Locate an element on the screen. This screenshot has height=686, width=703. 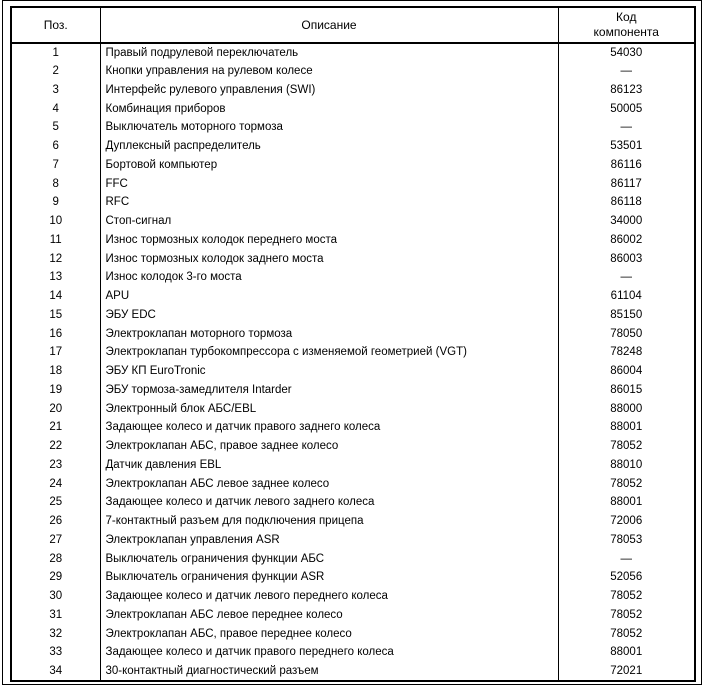
table-row: 27 Электроклапан управления ASR 78053 is located at coordinates (353, 540).